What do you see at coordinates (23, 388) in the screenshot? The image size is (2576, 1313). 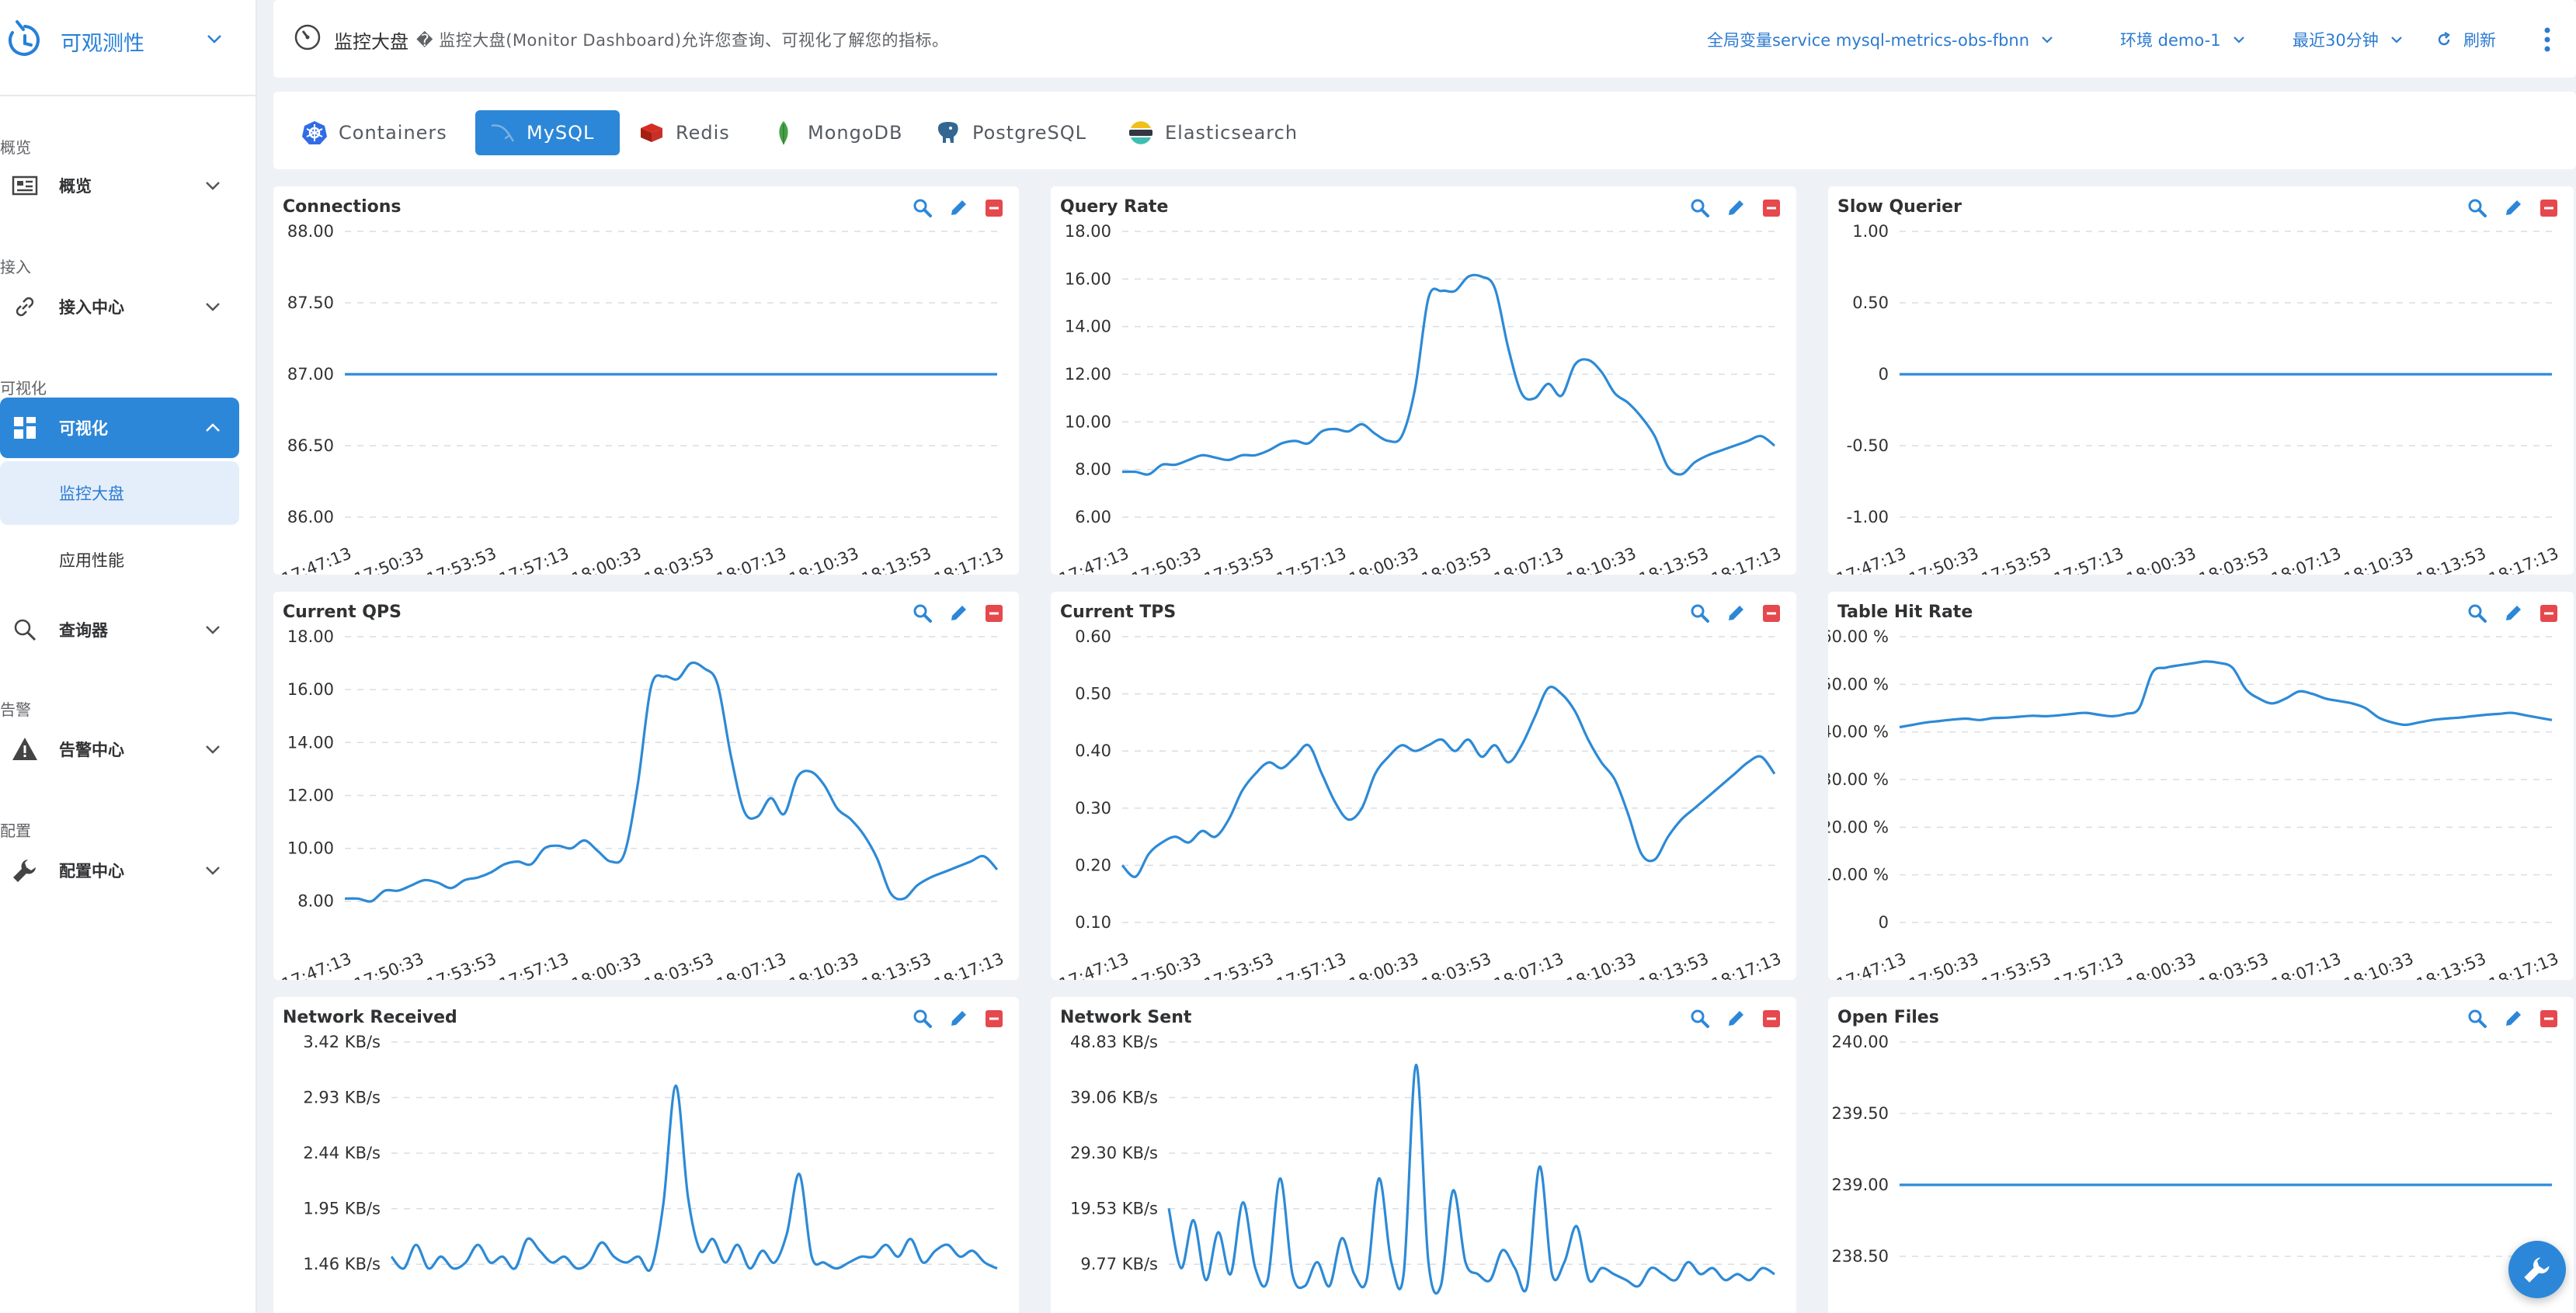 I see `section-label-visualization: 可视化` at bounding box center [23, 388].